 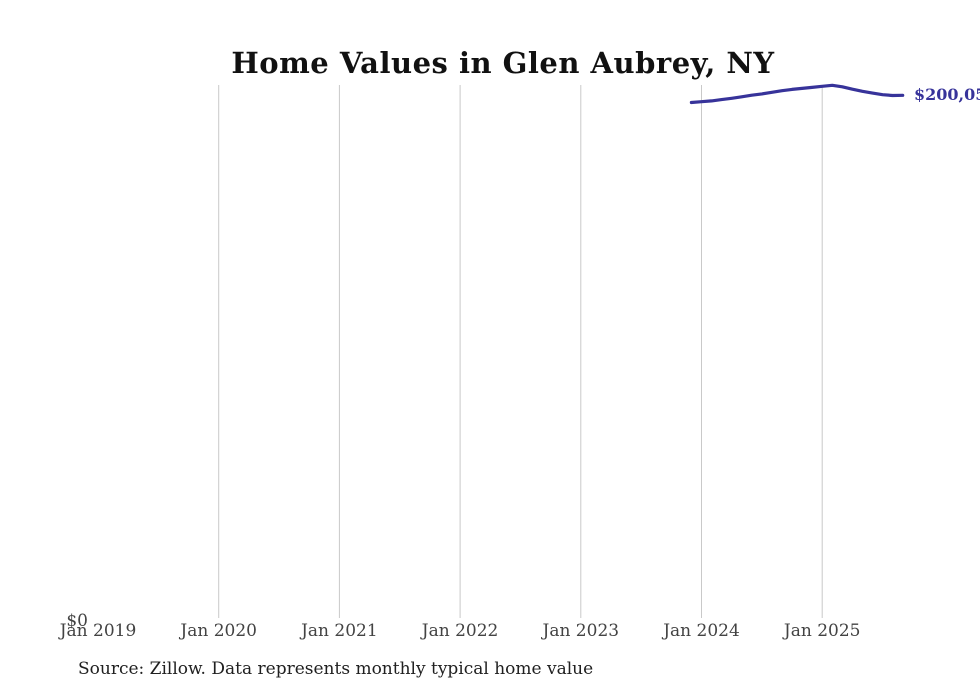 I want to click on x-tick-label: Jan 2024, so click(x=701, y=631).